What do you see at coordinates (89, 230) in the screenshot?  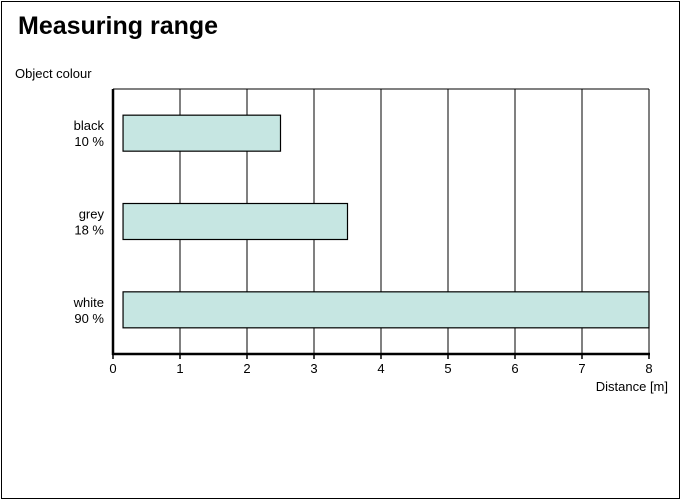 I see `y-tick-label-reflectance: 18 %` at bounding box center [89, 230].